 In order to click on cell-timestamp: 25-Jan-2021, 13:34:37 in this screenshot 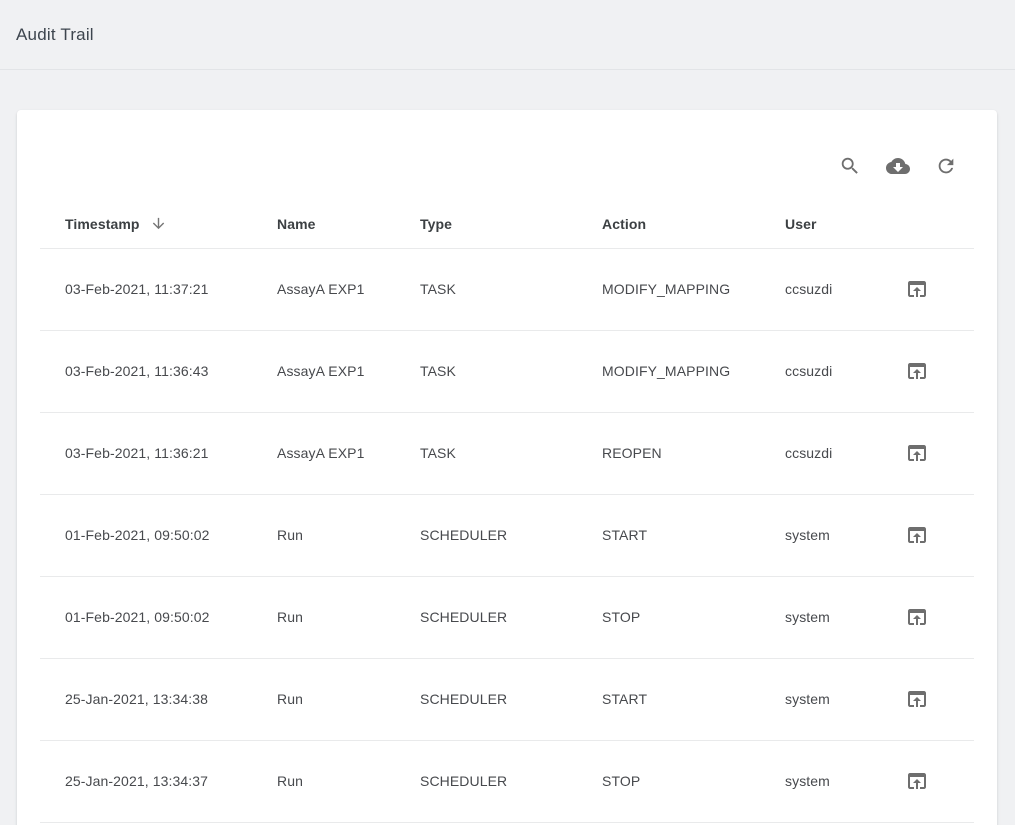, I will do `click(158, 781)`.